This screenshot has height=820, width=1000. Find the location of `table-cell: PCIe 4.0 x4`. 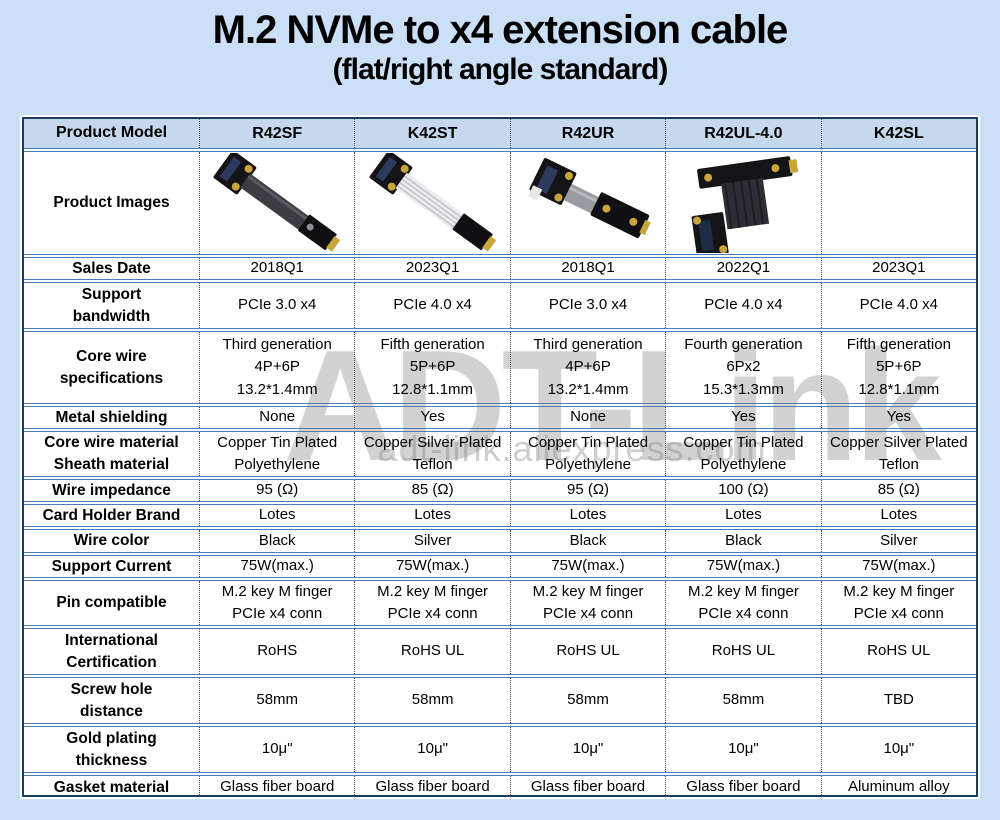

table-cell: PCIe 4.0 x4 is located at coordinates (431, 305).